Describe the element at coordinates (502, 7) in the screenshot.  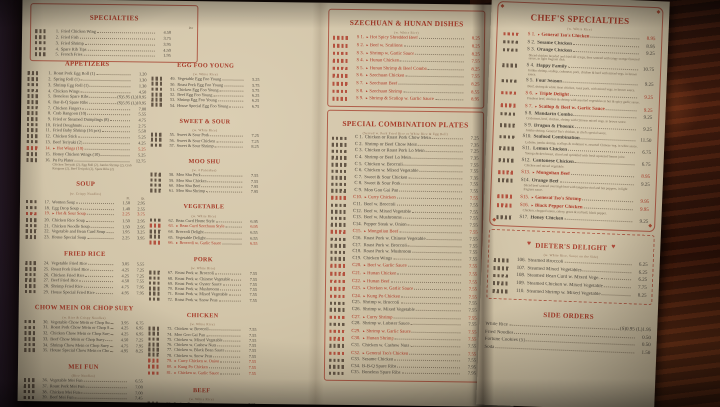
I see `corner-ornament-icon: ◆` at that location.